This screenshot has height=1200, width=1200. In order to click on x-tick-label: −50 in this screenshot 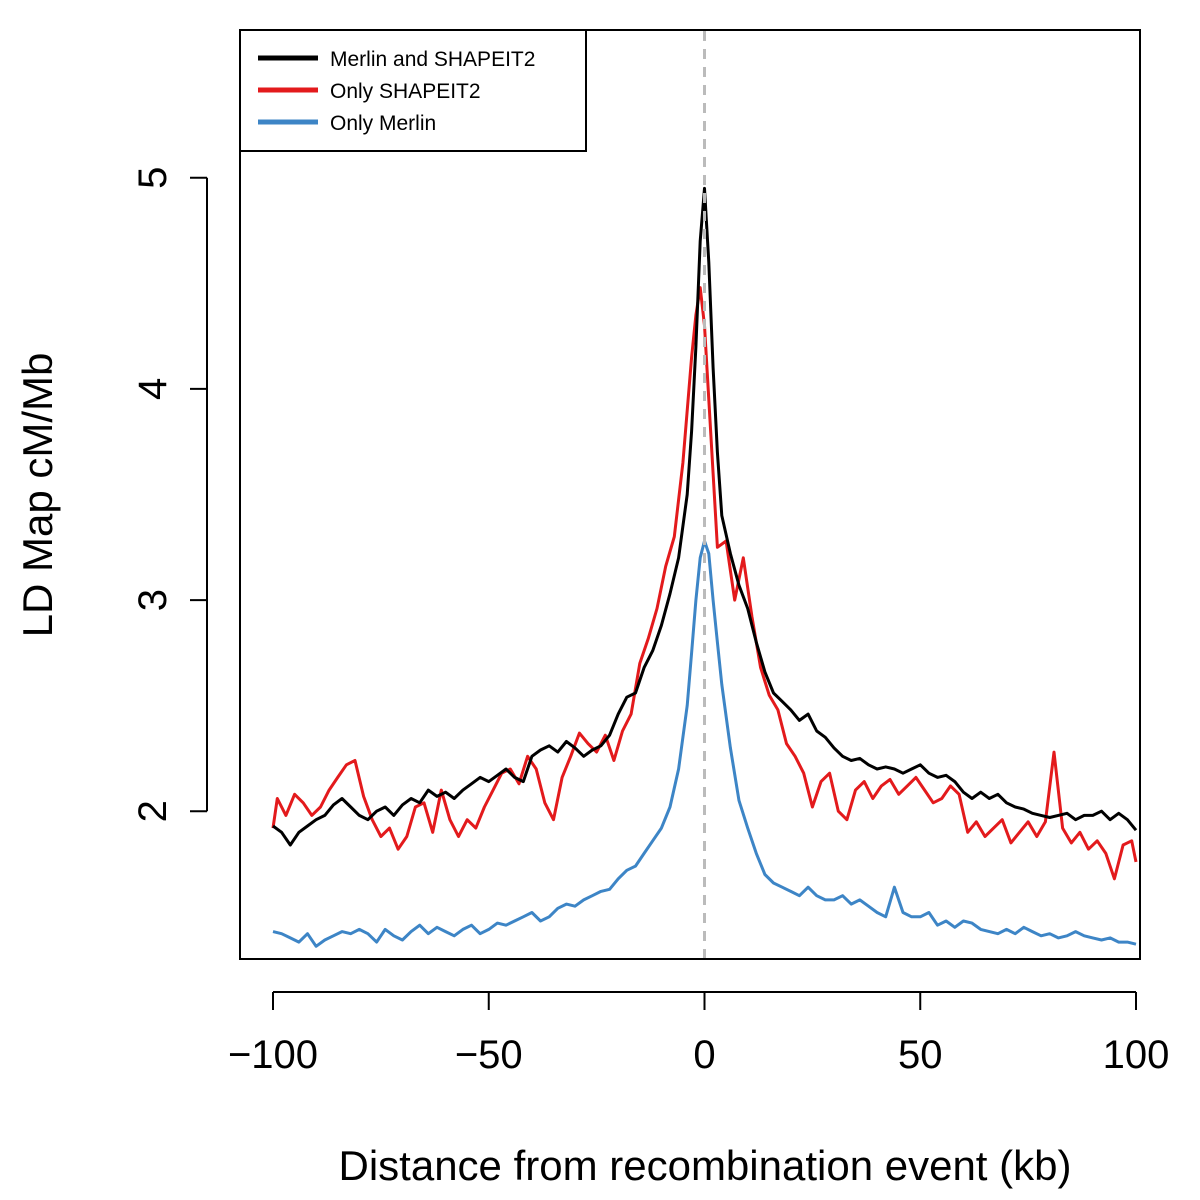, I will do `click(489, 1055)`.